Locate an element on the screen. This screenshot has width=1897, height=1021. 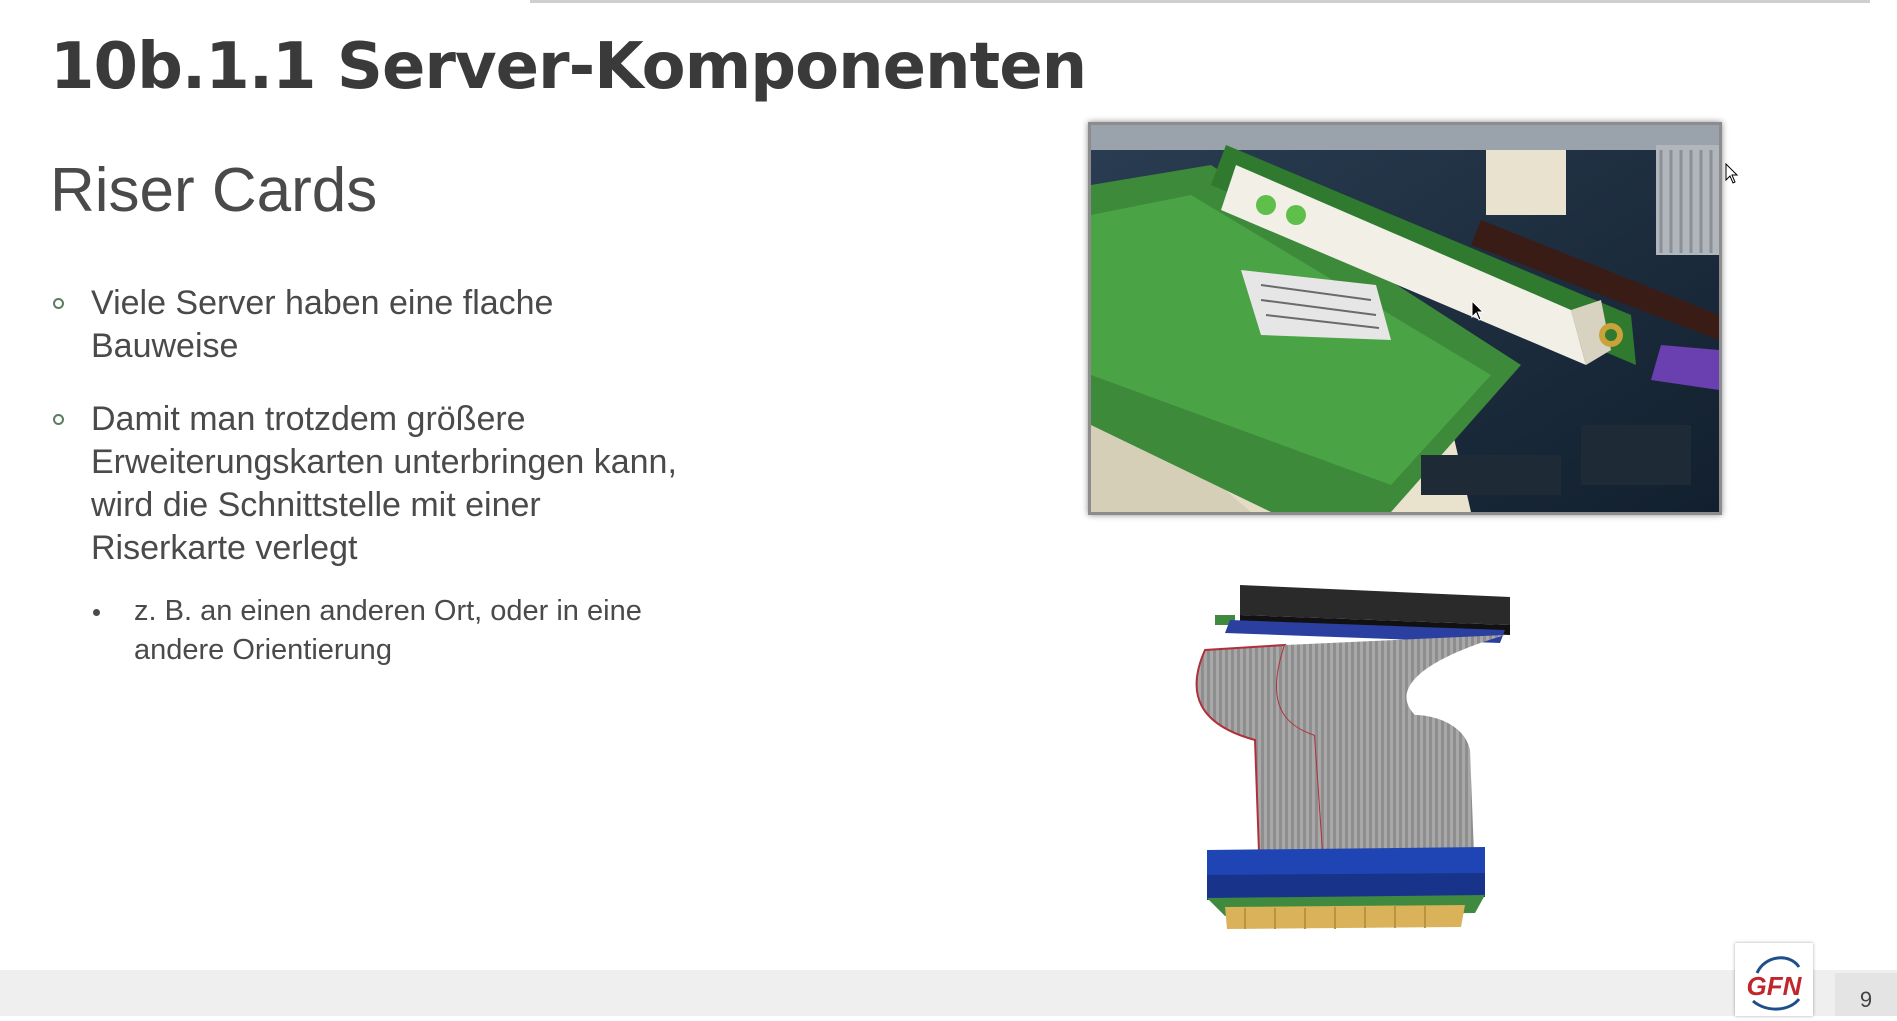
slide-footer is located at coordinates (948, 993).